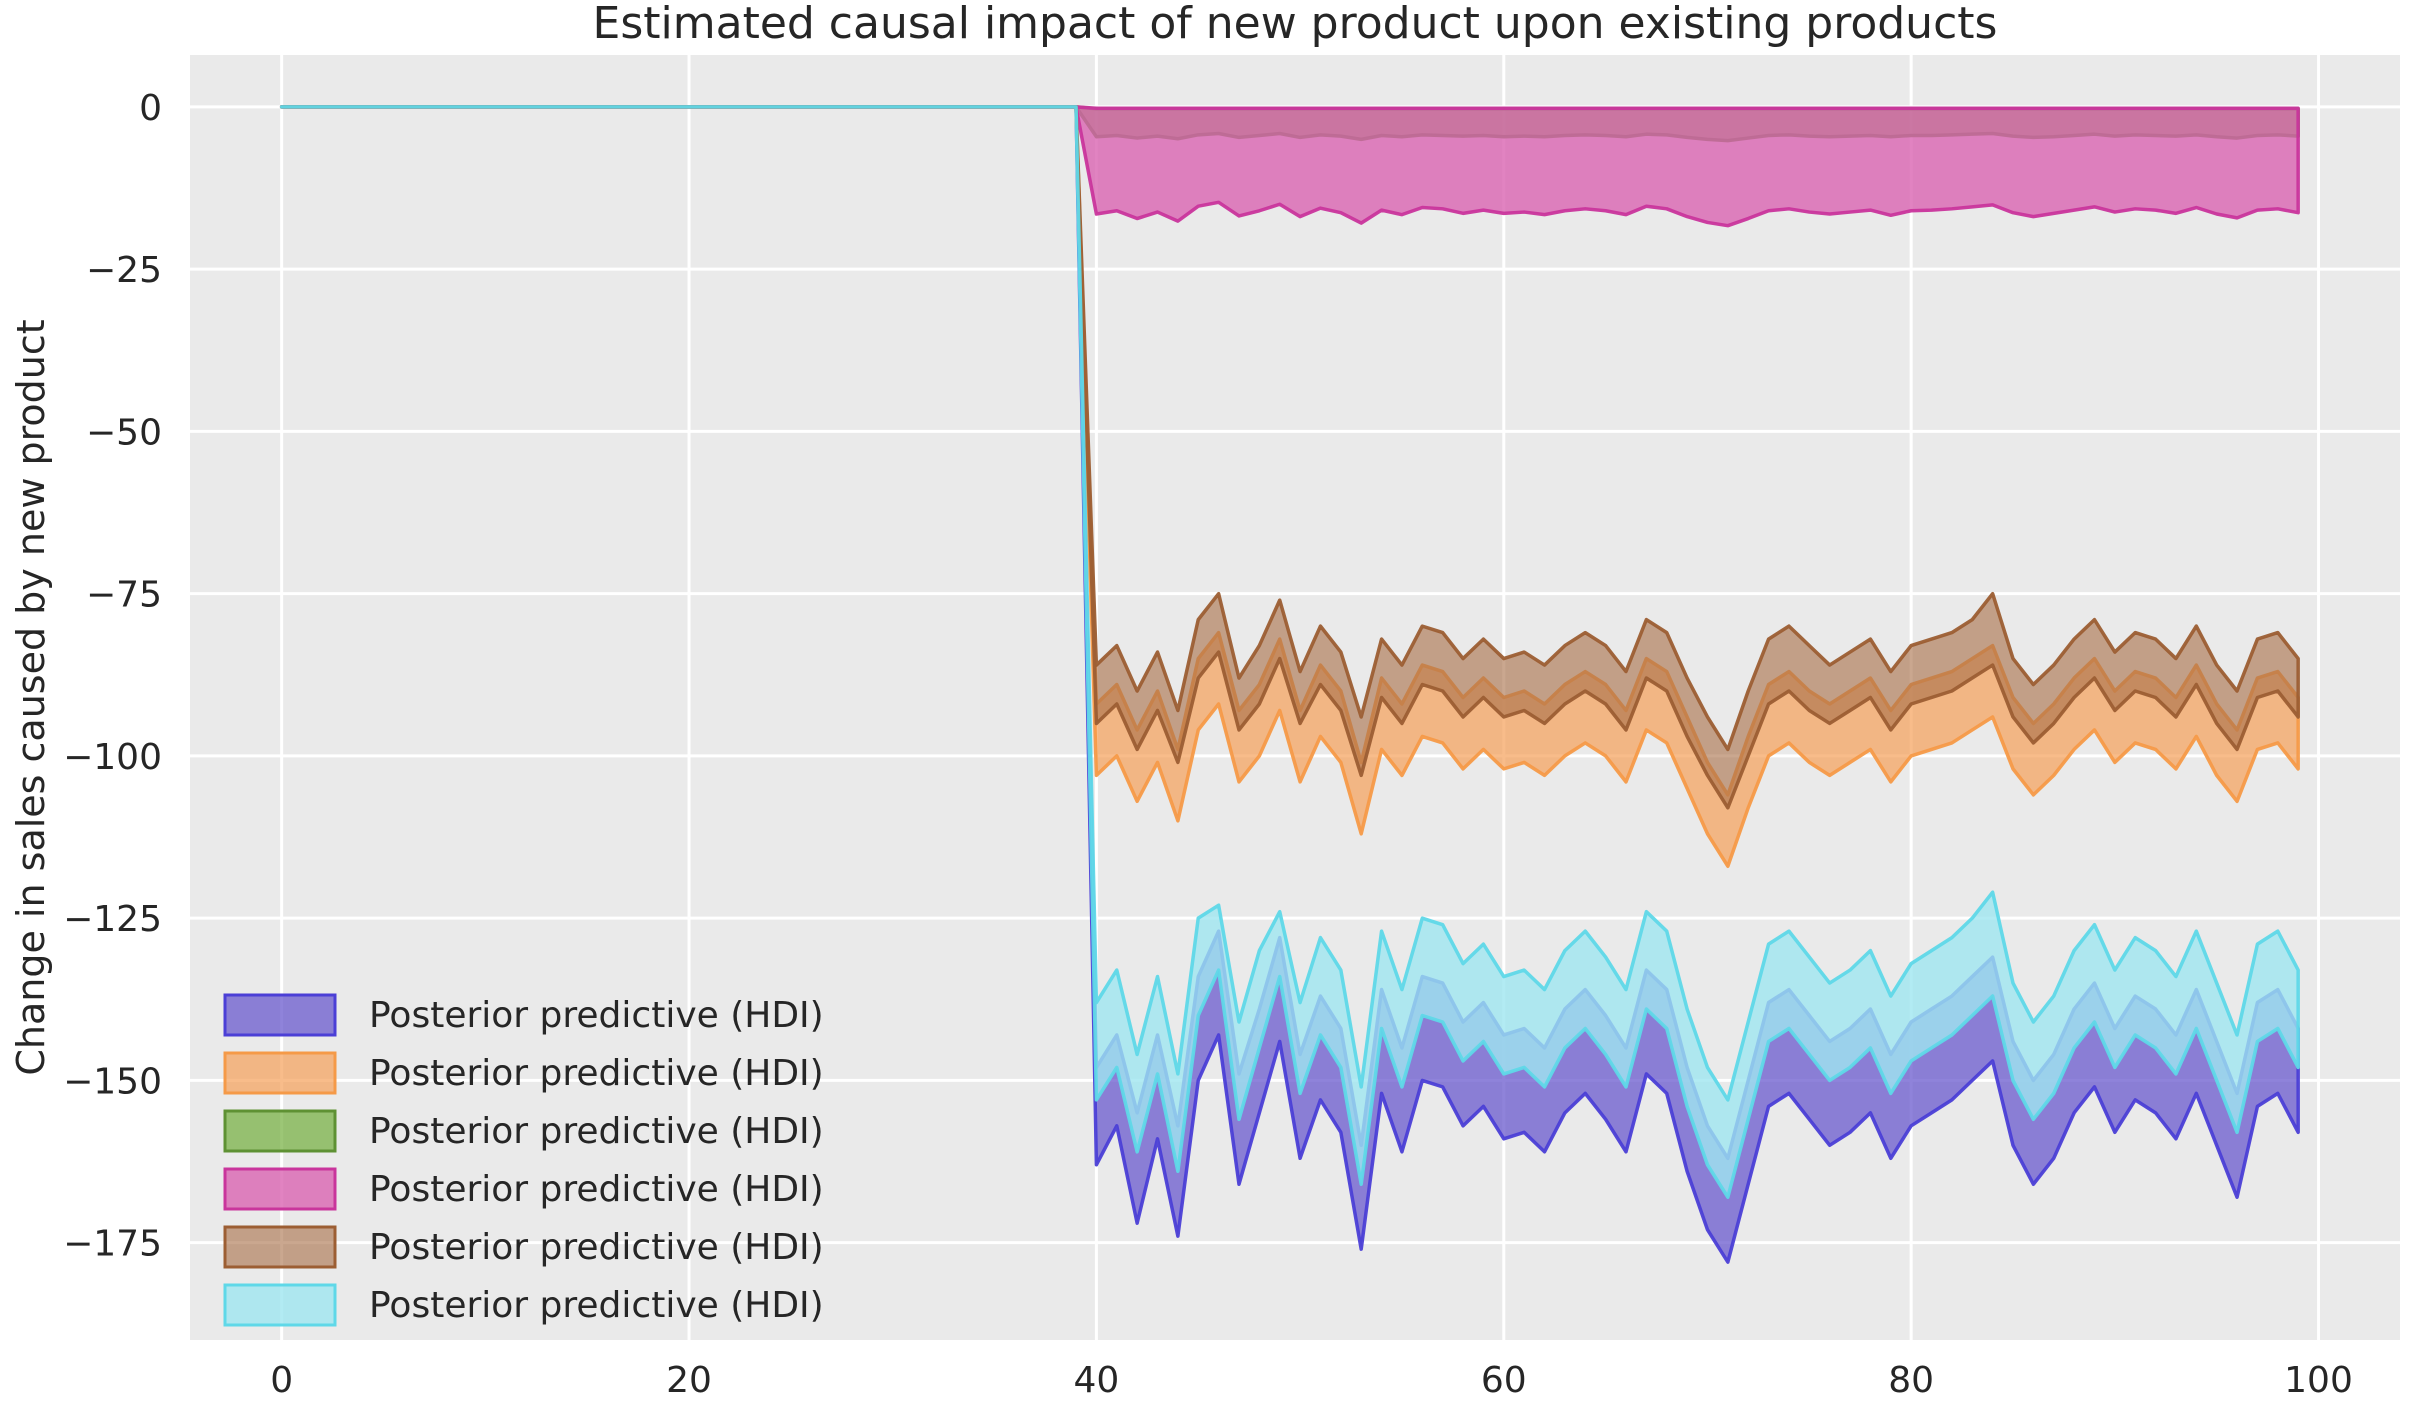  What do you see at coordinates (596, 1189) in the screenshot?
I see `legend-label-3: Posterior predictive (HDI)` at bounding box center [596, 1189].